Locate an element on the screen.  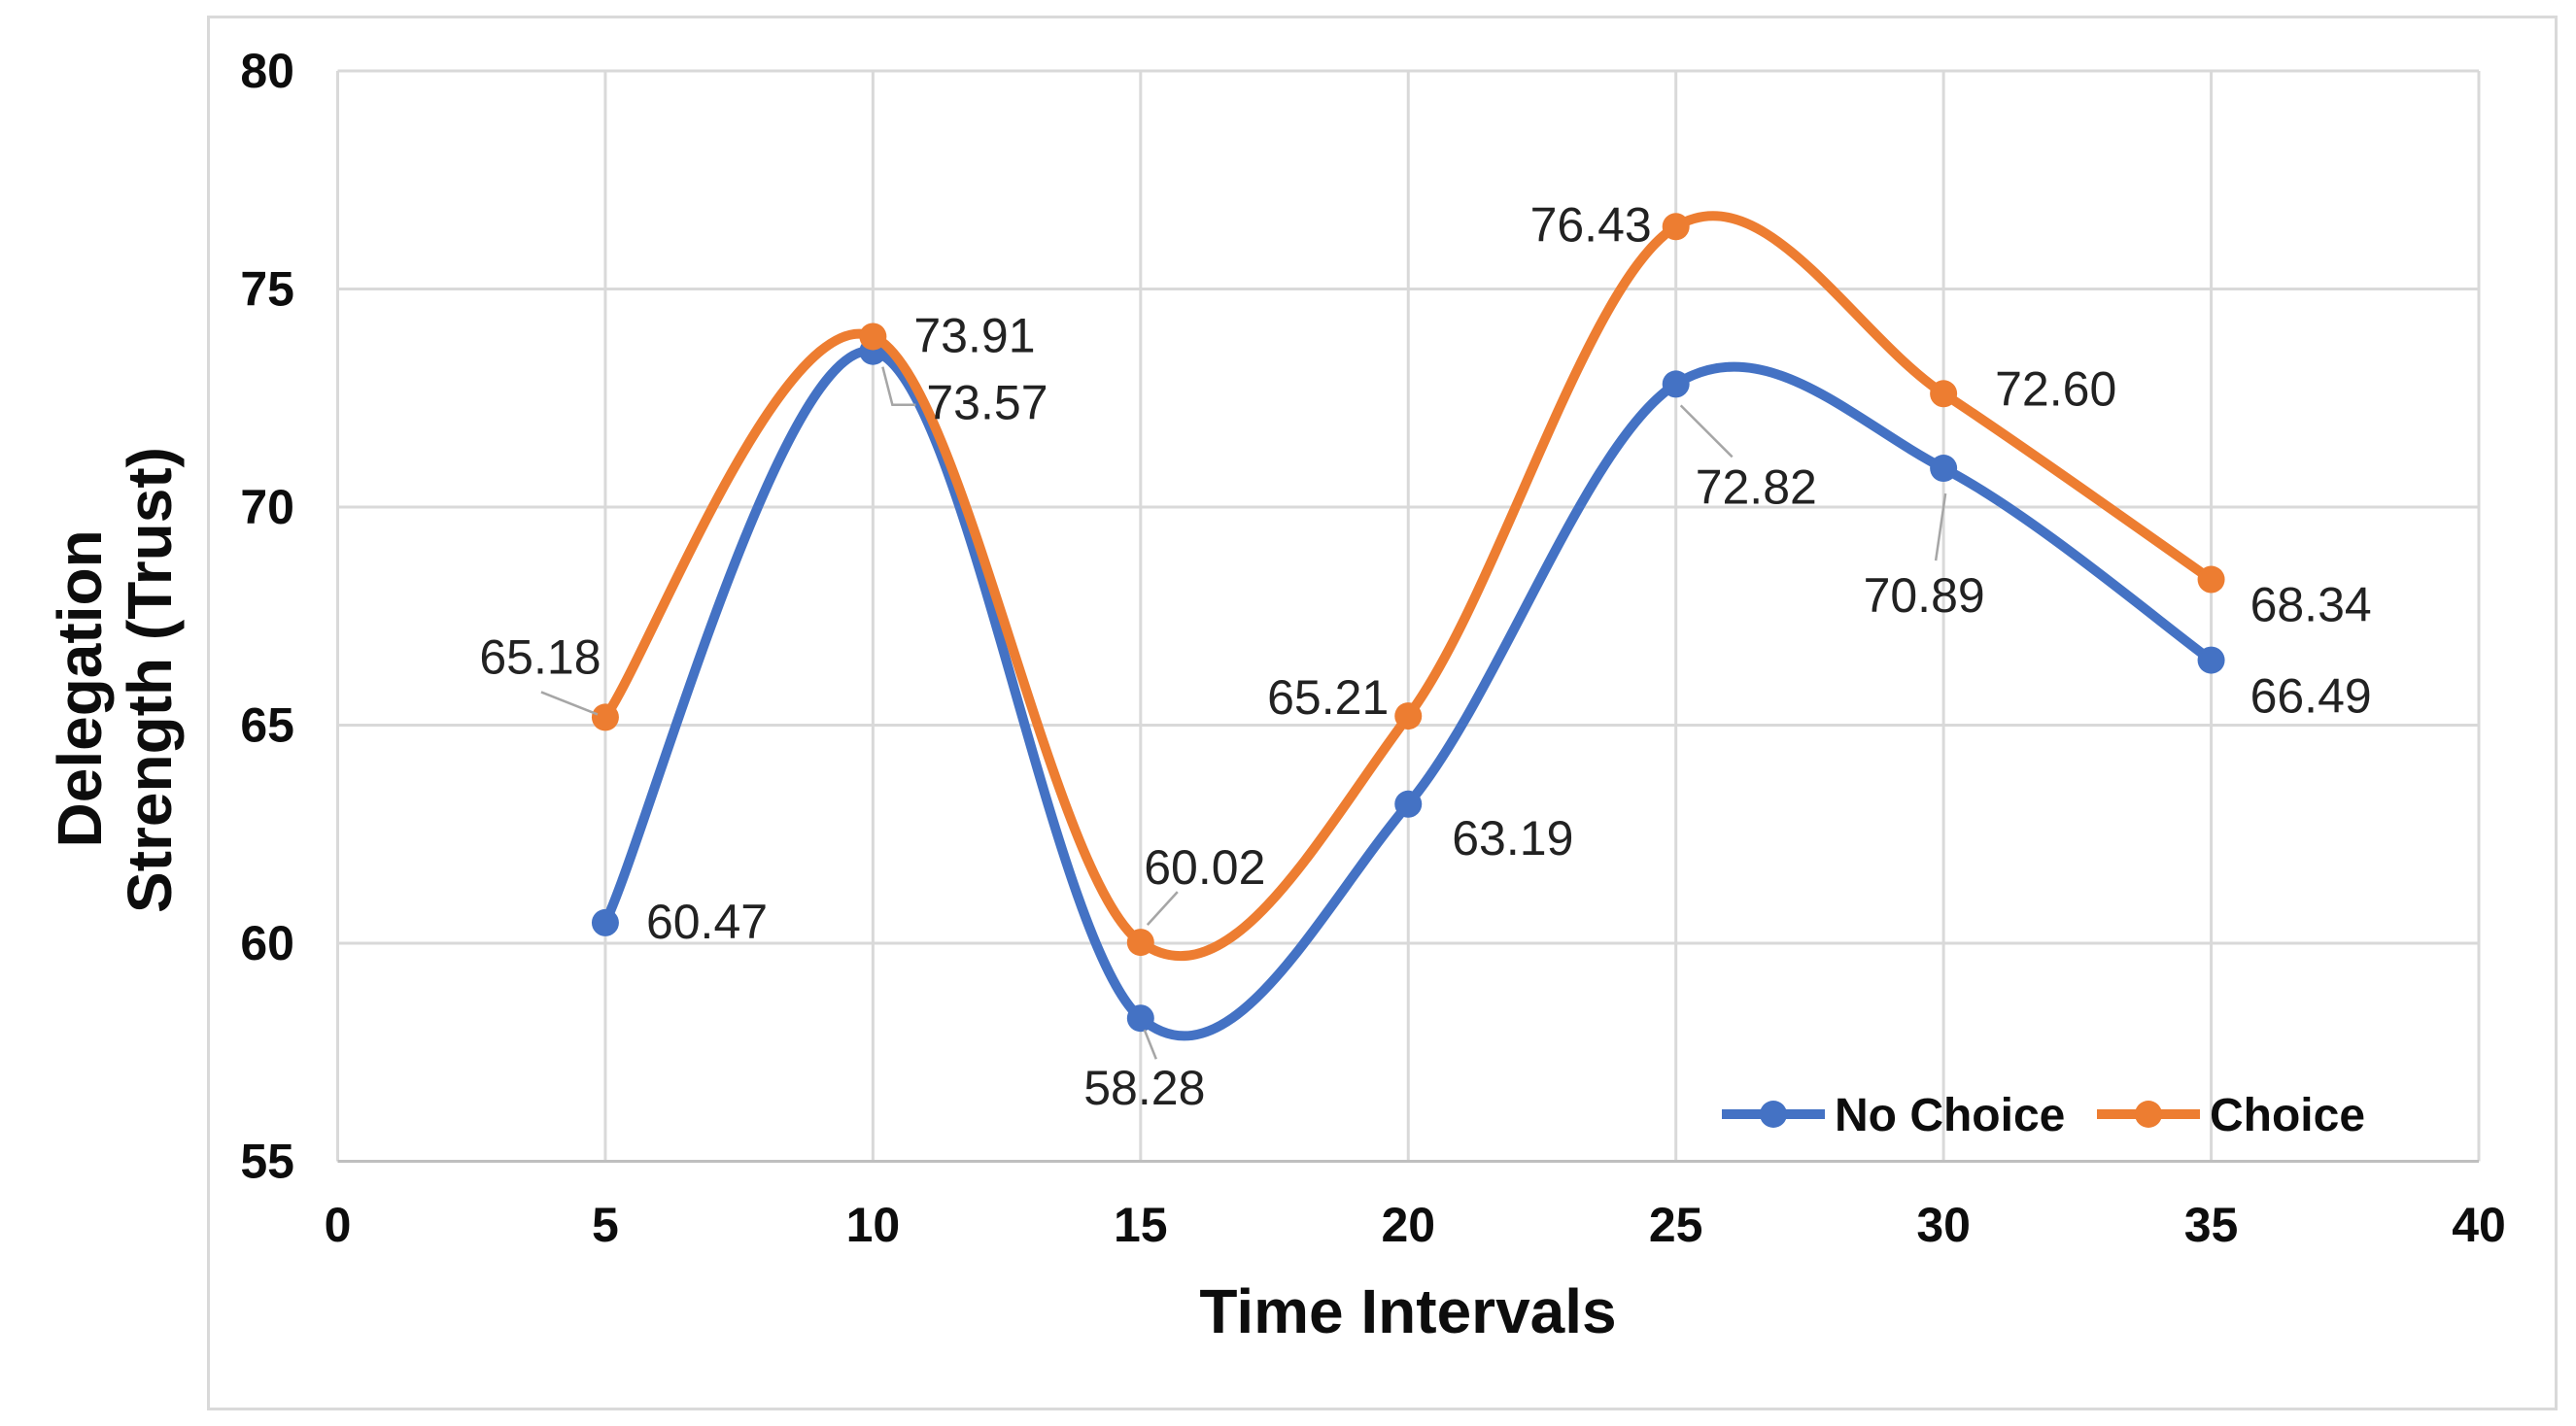
data-label-choice-x25: 76.43 is located at coordinates (1591, 224).